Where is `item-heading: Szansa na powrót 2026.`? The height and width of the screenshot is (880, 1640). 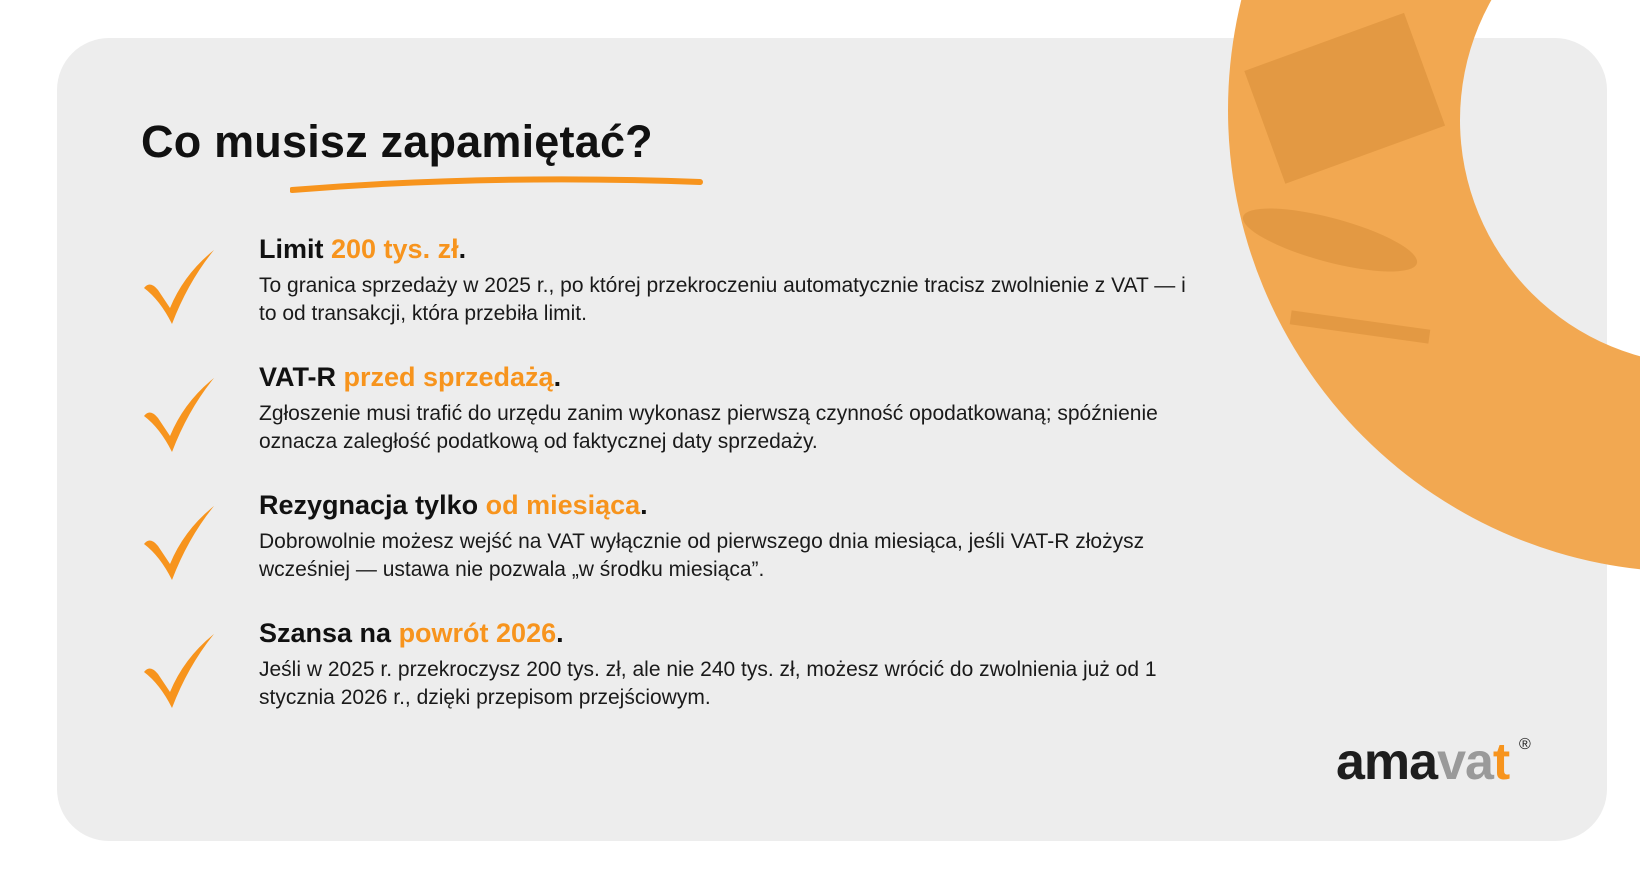 item-heading: Szansa na powrót 2026. is located at coordinates (411, 633).